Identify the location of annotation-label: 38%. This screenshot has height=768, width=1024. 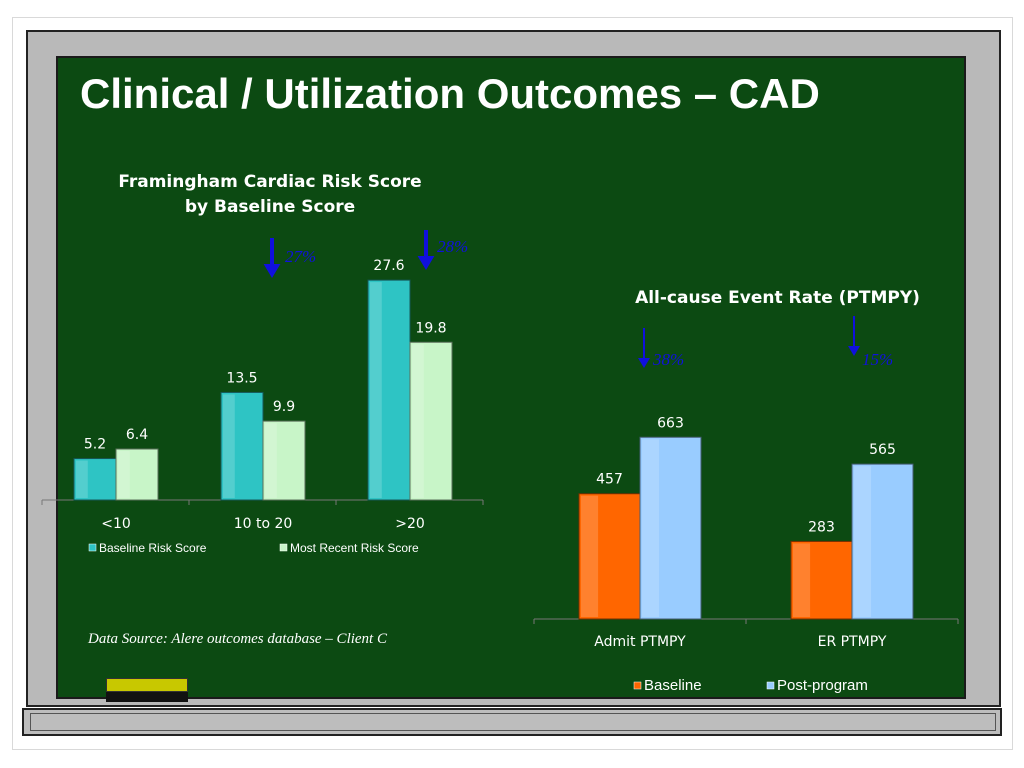
(668, 359).